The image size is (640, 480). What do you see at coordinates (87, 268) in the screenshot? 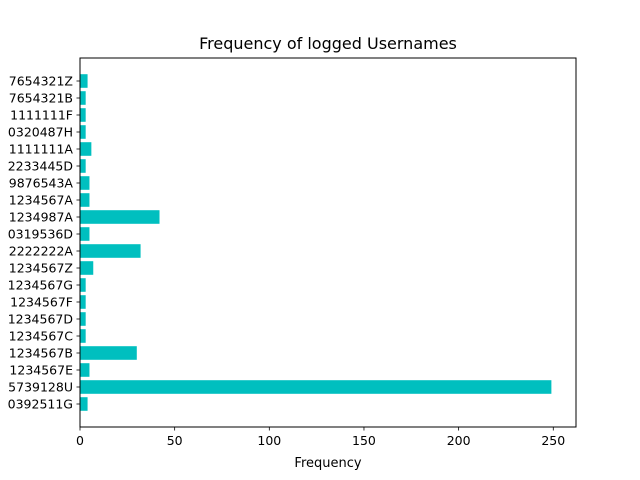
I see `bar-1234567Z` at bounding box center [87, 268].